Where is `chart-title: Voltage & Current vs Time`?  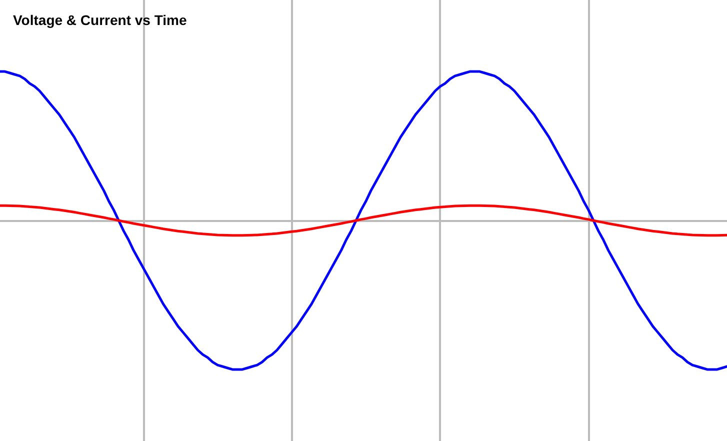 chart-title: Voltage & Current vs Time is located at coordinates (100, 20).